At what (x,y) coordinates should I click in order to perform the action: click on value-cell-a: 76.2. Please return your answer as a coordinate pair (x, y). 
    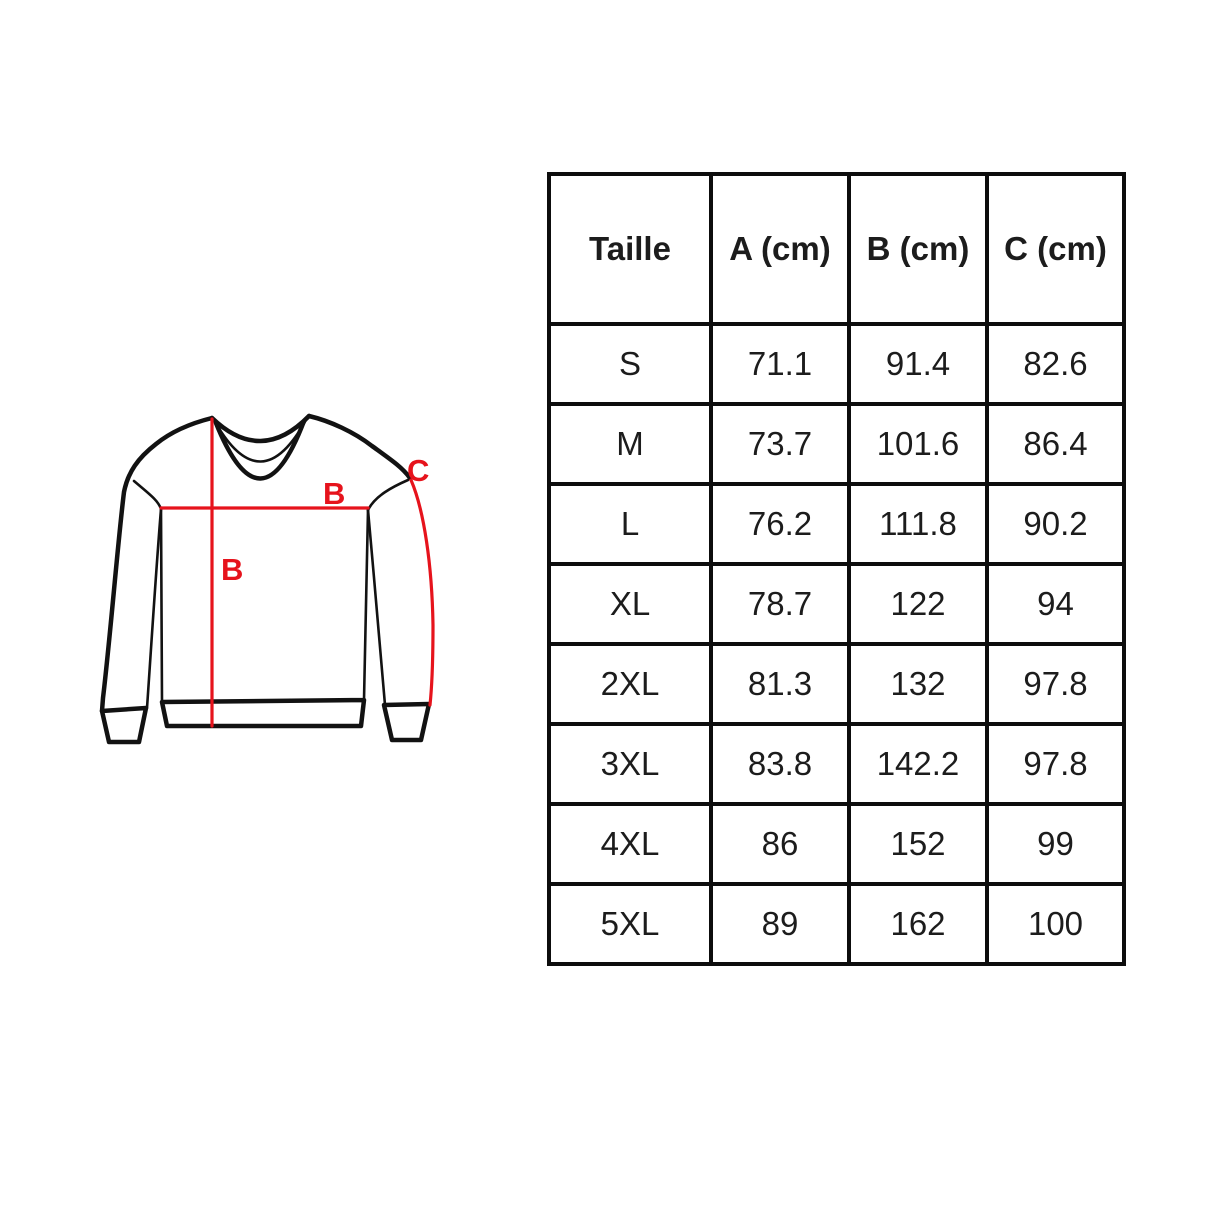
    Looking at the image, I should click on (780, 524).